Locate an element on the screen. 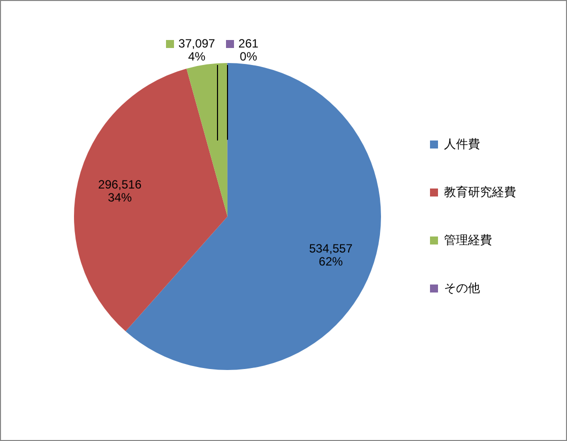 This screenshot has width=567, height=441. legend-label: 人件費 is located at coordinates (462, 143).